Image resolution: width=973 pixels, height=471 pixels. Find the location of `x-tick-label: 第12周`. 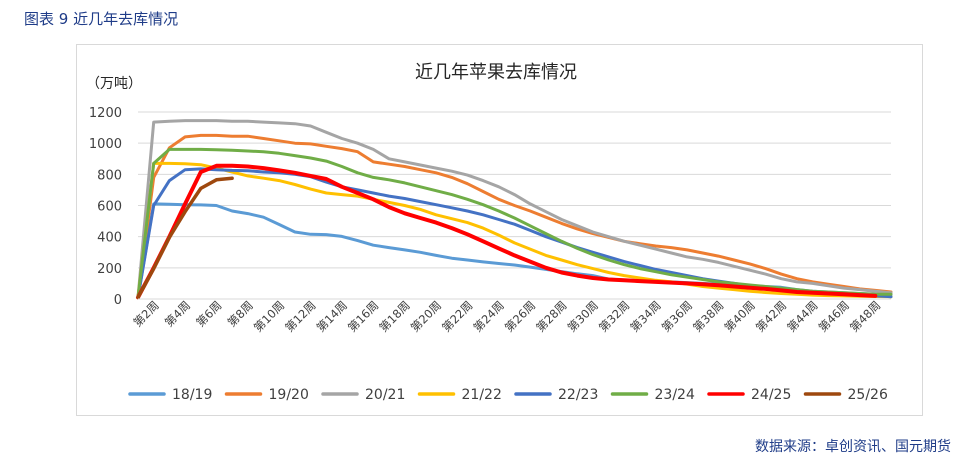

x-tick-label: 第12周 is located at coordinates (300, 316).